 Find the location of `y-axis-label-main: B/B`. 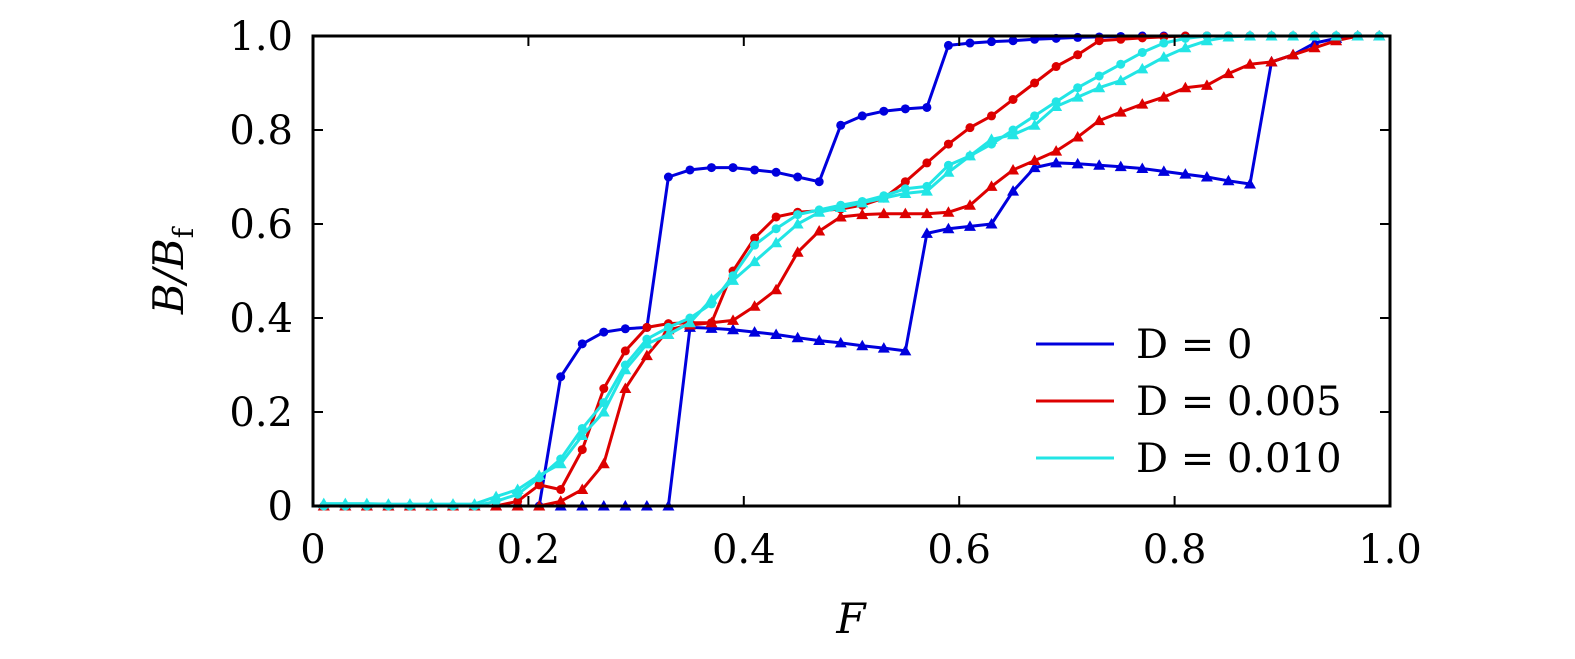

y-axis-label-main: B/B is located at coordinates (168, 276).